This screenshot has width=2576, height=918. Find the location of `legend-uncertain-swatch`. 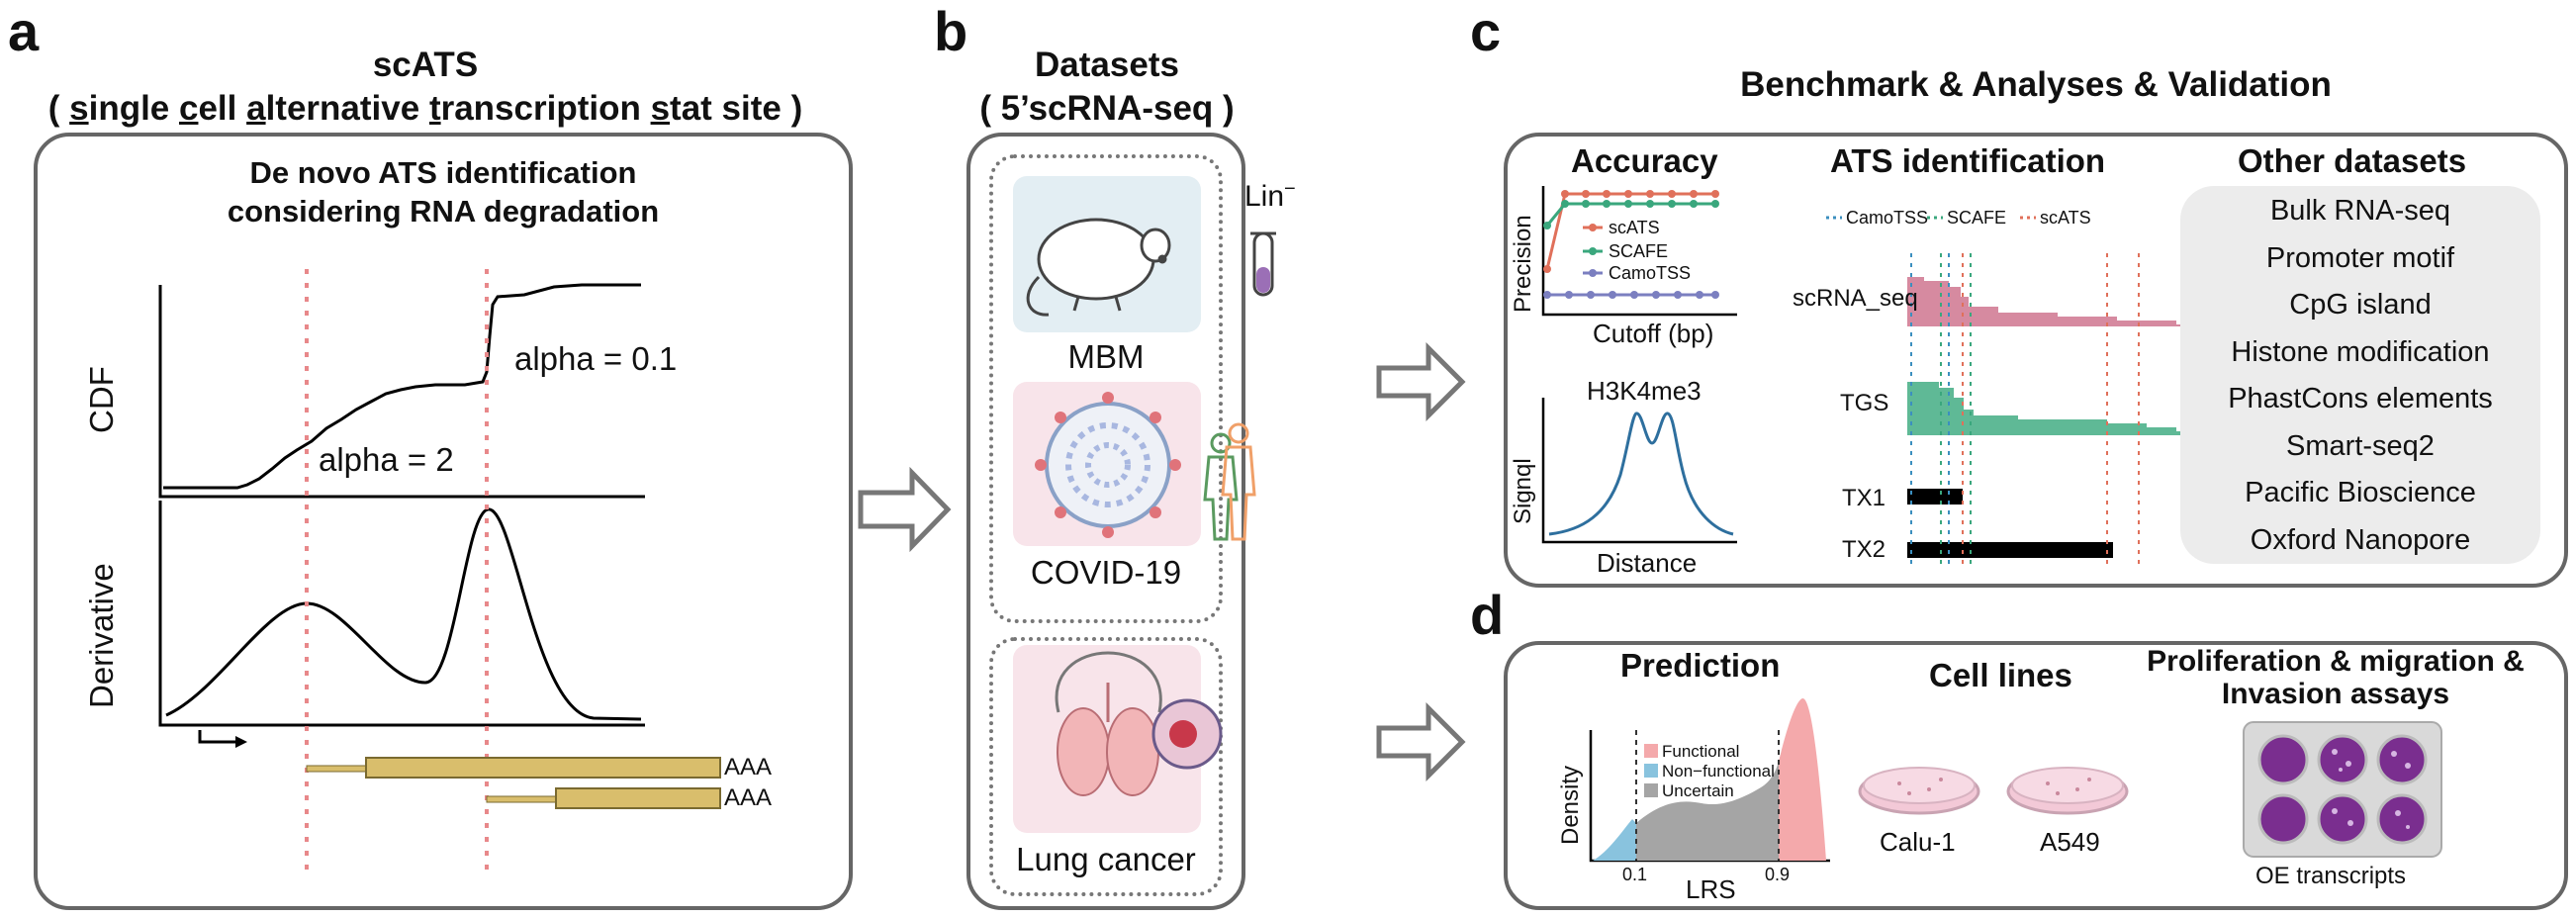

legend-uncertain-swatch is located at coordinates (1651, 790).